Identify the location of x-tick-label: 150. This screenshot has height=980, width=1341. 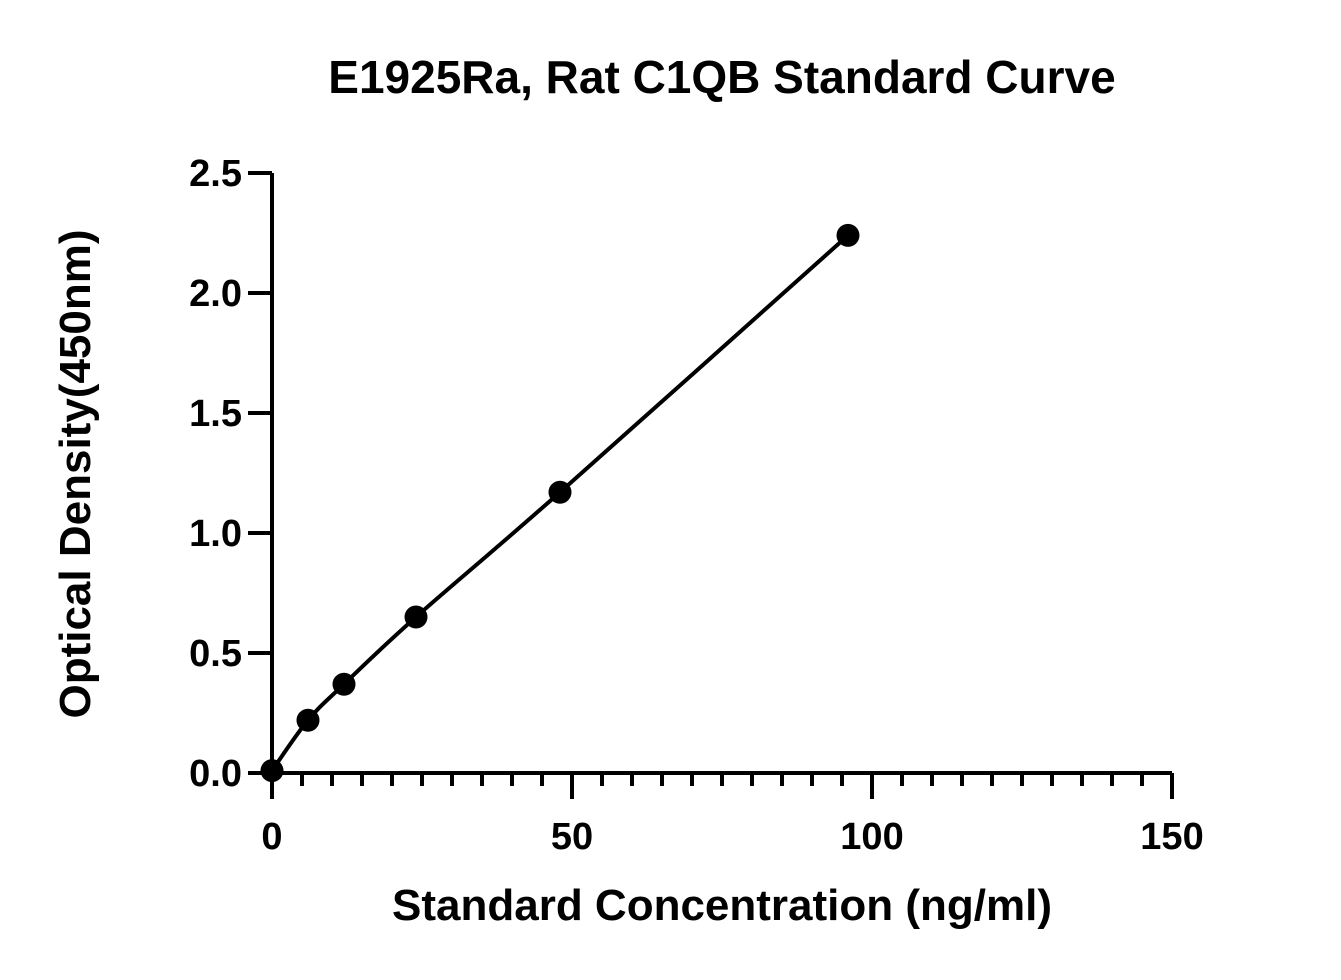
(1171, 837).